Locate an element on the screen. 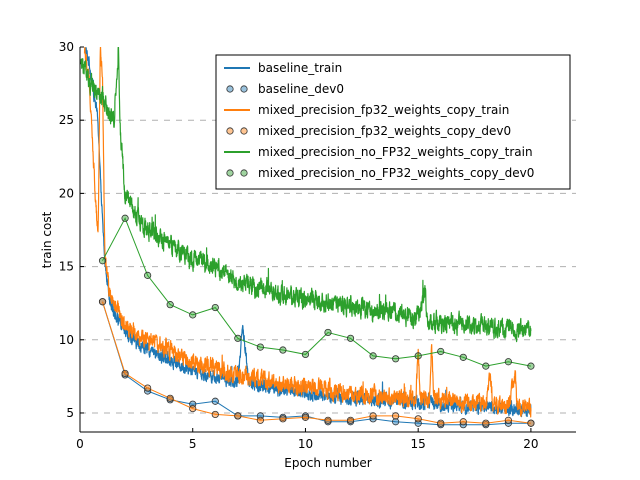  y-tick-label: 30 is located at coordinates (66, 47).